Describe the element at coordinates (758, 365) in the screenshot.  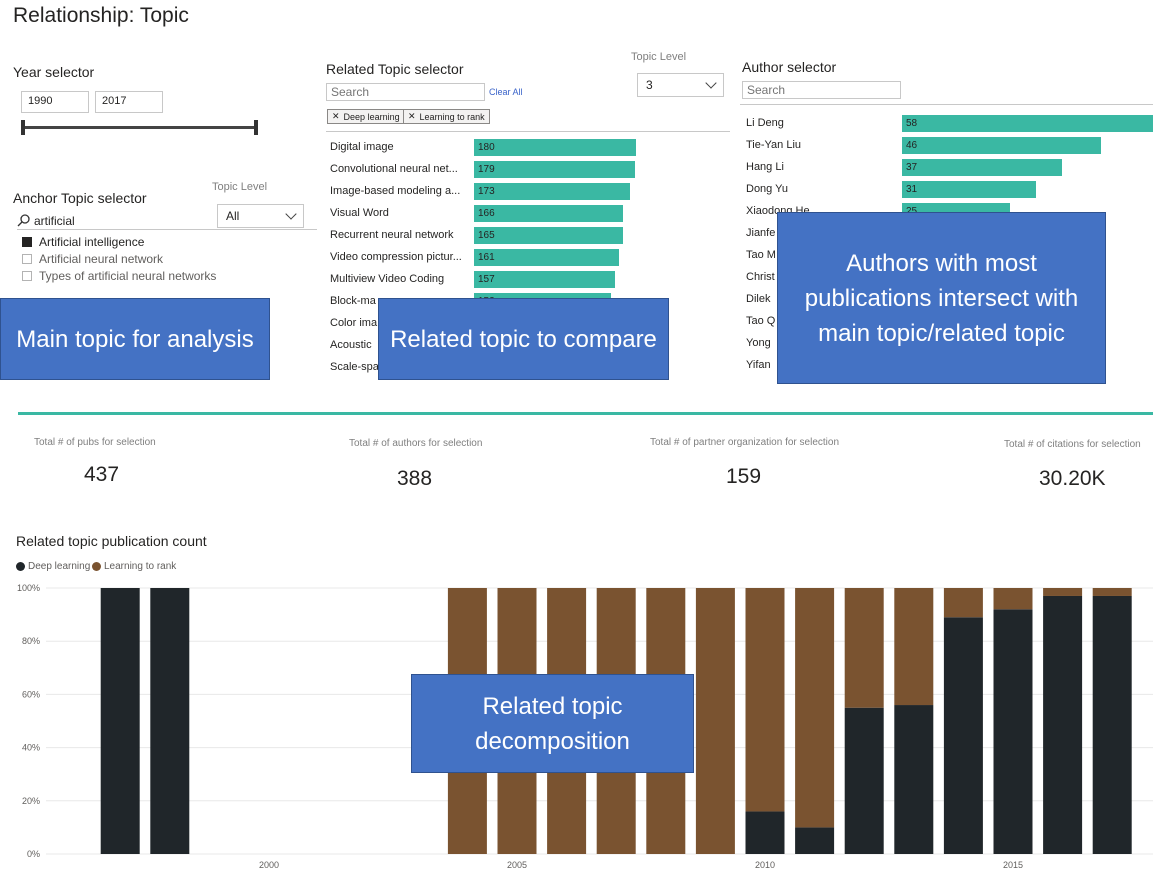
I see `bar-list-label: Yifan` at that location.